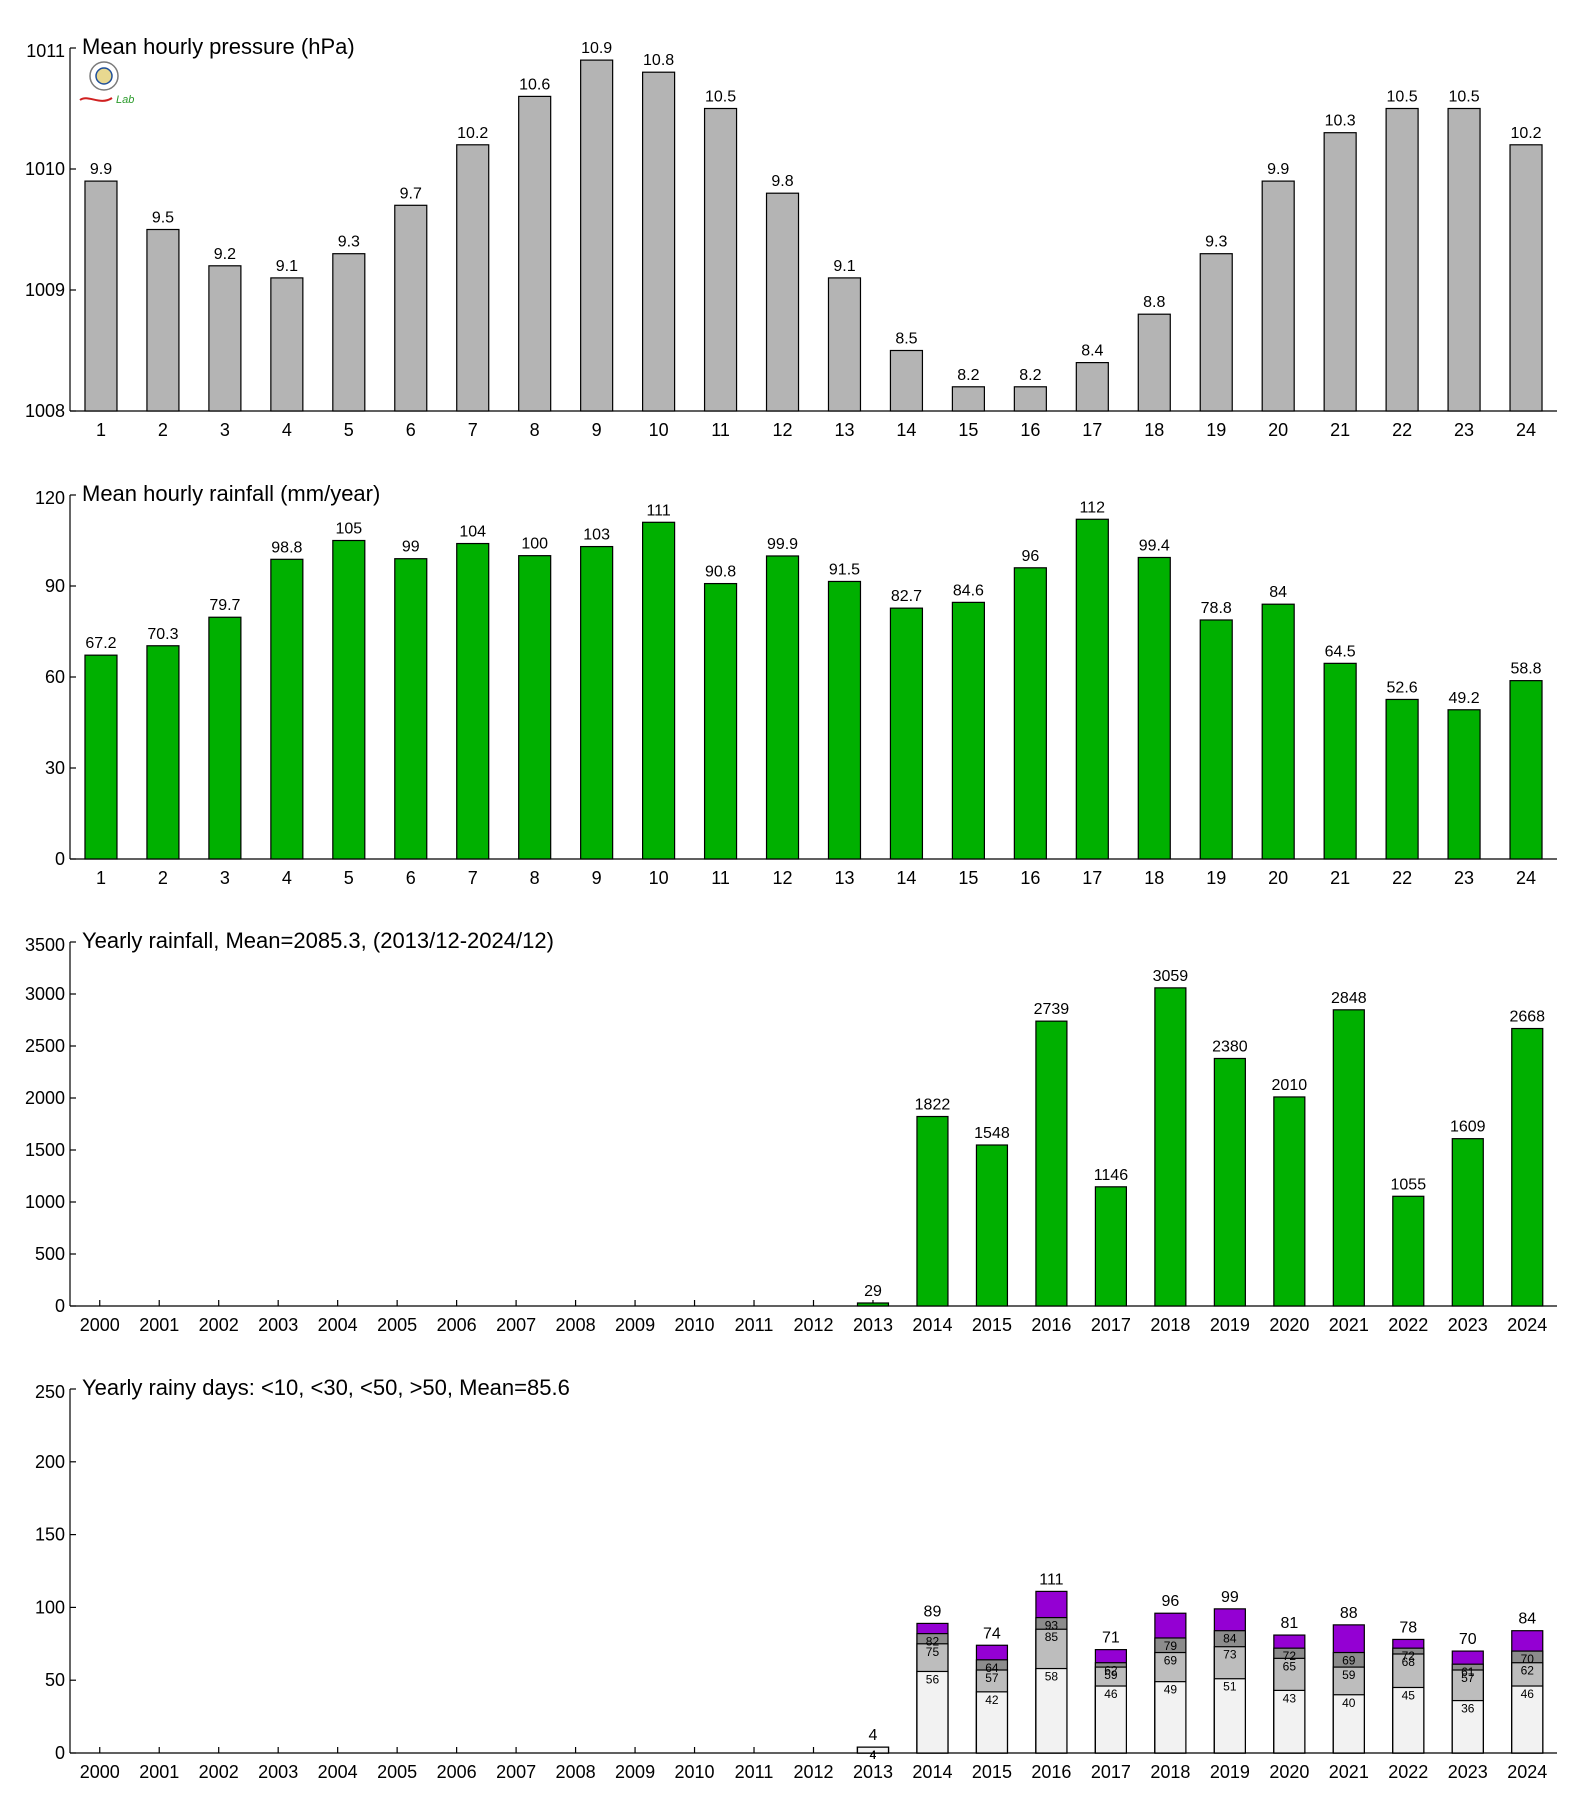 The height and width of the screenshot is (1800, 1580). What do you see at coordinates (55, 768) in the screenshot?
I see `y-tick-label: 30` at bounding box center [55, 768].